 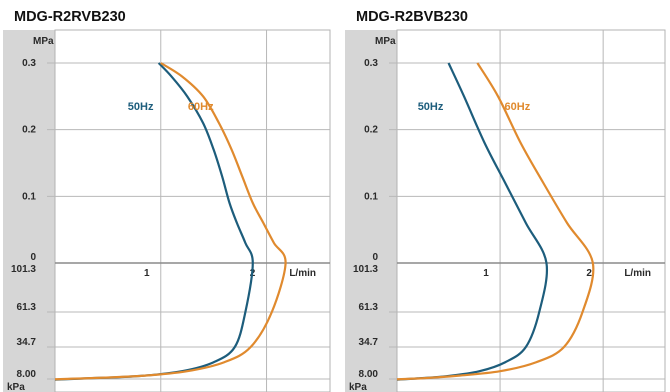 What do you see at coordinates (589, 273) in the screenshot?
I see `x-tick-label: 2` at bounding box center [589, 273].